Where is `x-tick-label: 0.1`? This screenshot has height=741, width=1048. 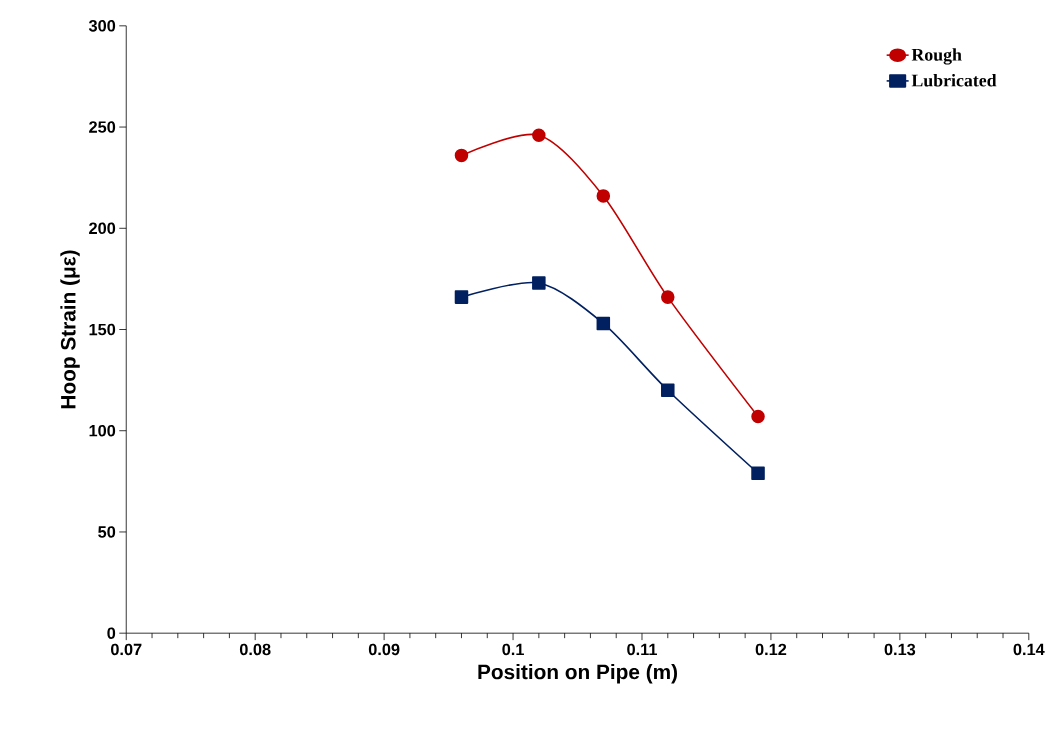 x-tick-label: 0.1 is located at coordinates (513, 649).